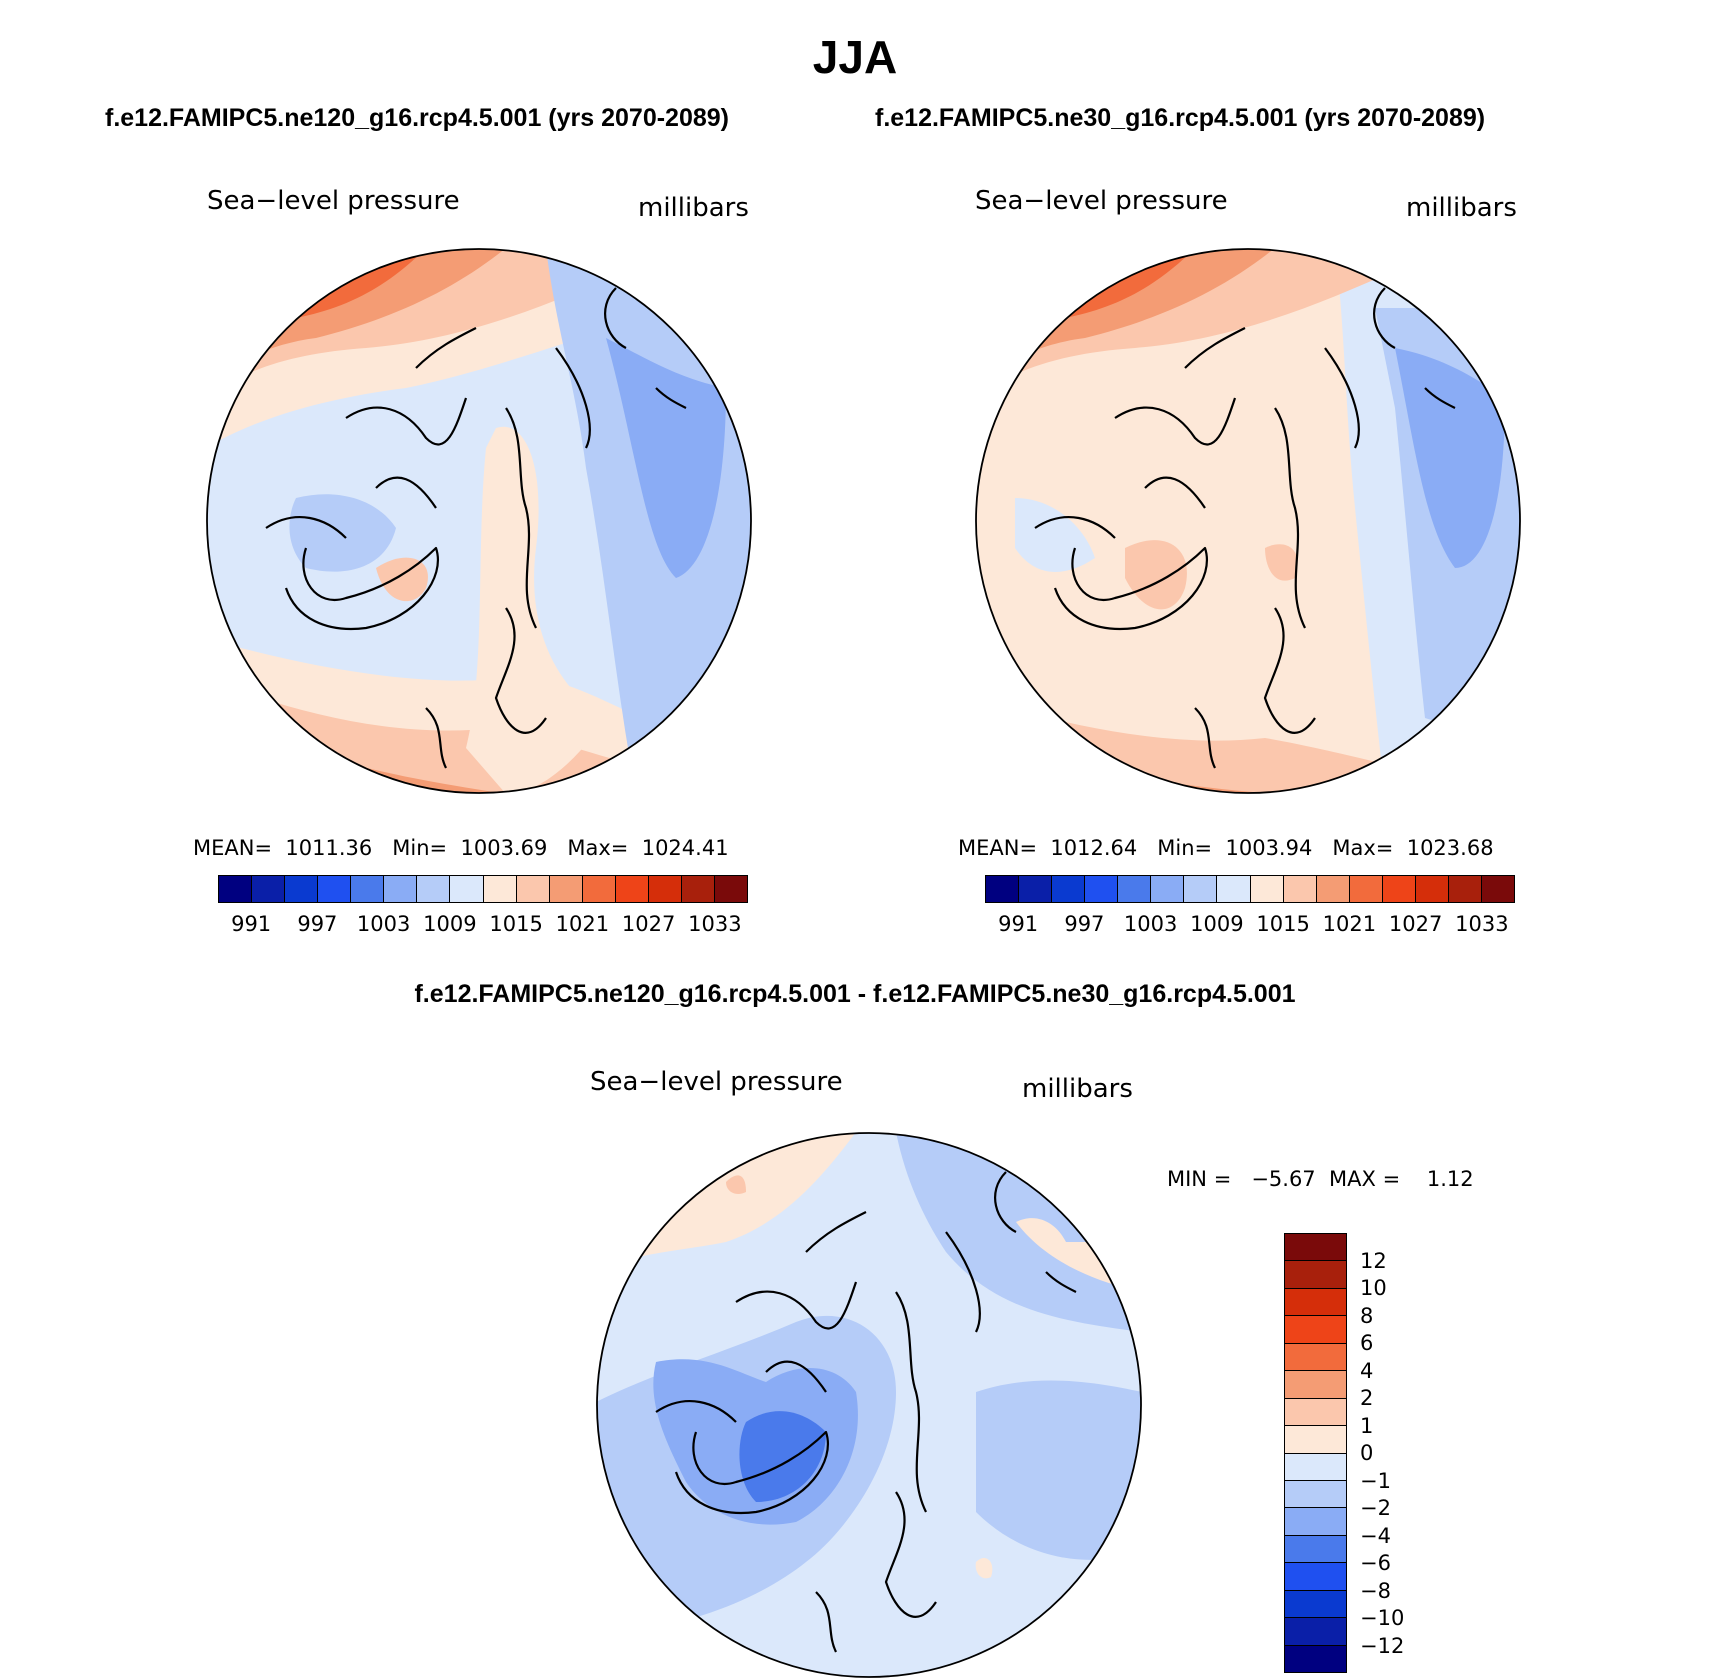 This screenshot has height=1678, width=1710. What do you see at coordinates (1226, 848) in the screenshot?
I see `panel-2-stats: MEAN= 1012.64 Min= 1003.94 Max= 1023.68` at bounding box center [1226, 848].